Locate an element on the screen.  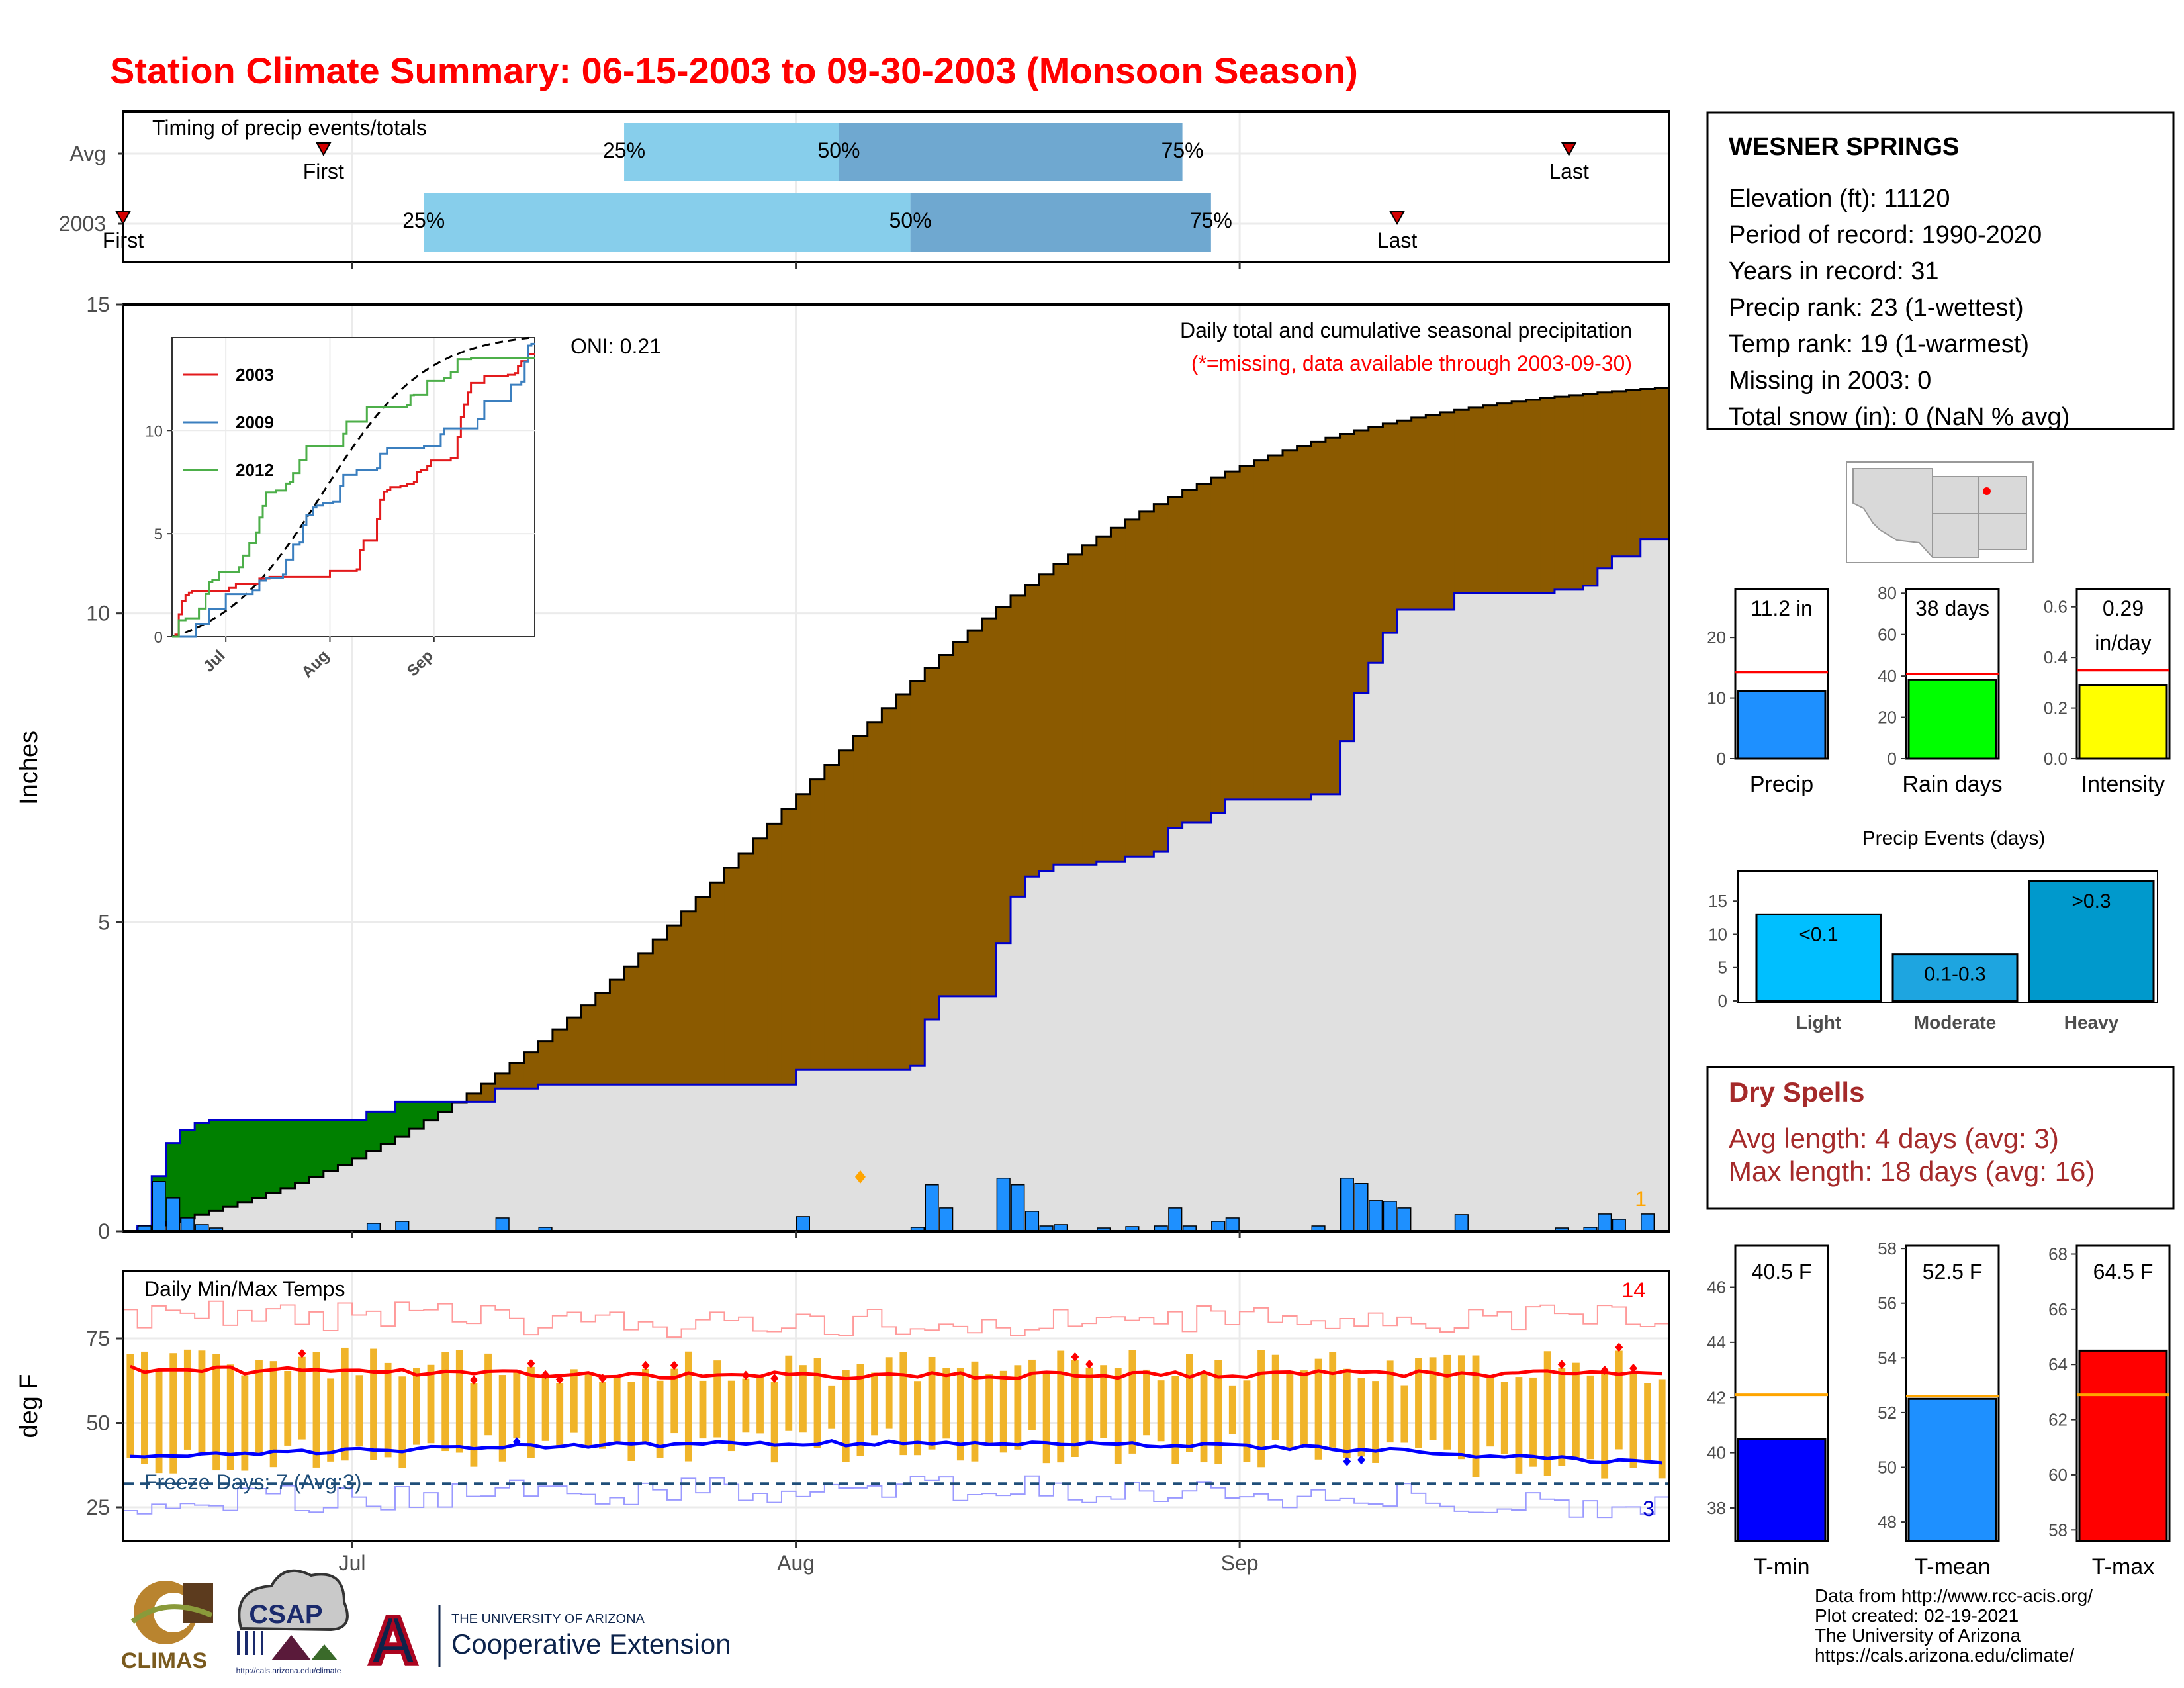
summary-bar-chart-precip: 0 10 20 11.2 in Precip is located at coordinates (1768, 692).